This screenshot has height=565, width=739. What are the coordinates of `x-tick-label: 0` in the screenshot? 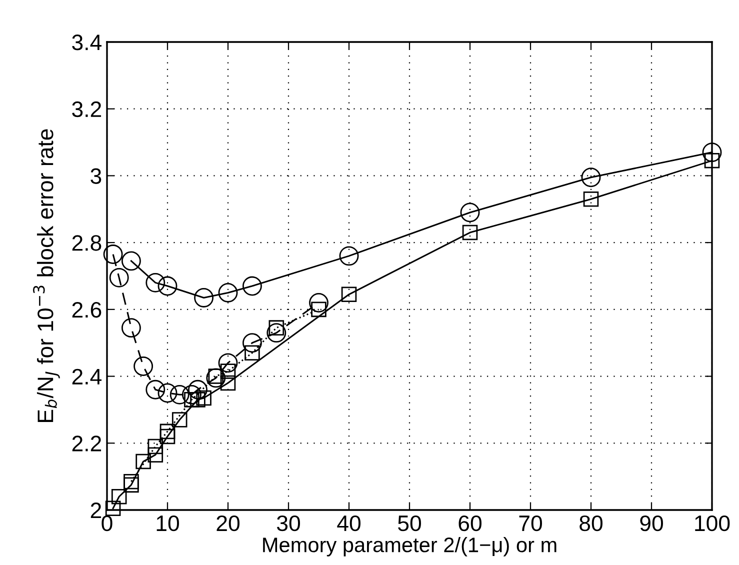 It's located at (107, 523).